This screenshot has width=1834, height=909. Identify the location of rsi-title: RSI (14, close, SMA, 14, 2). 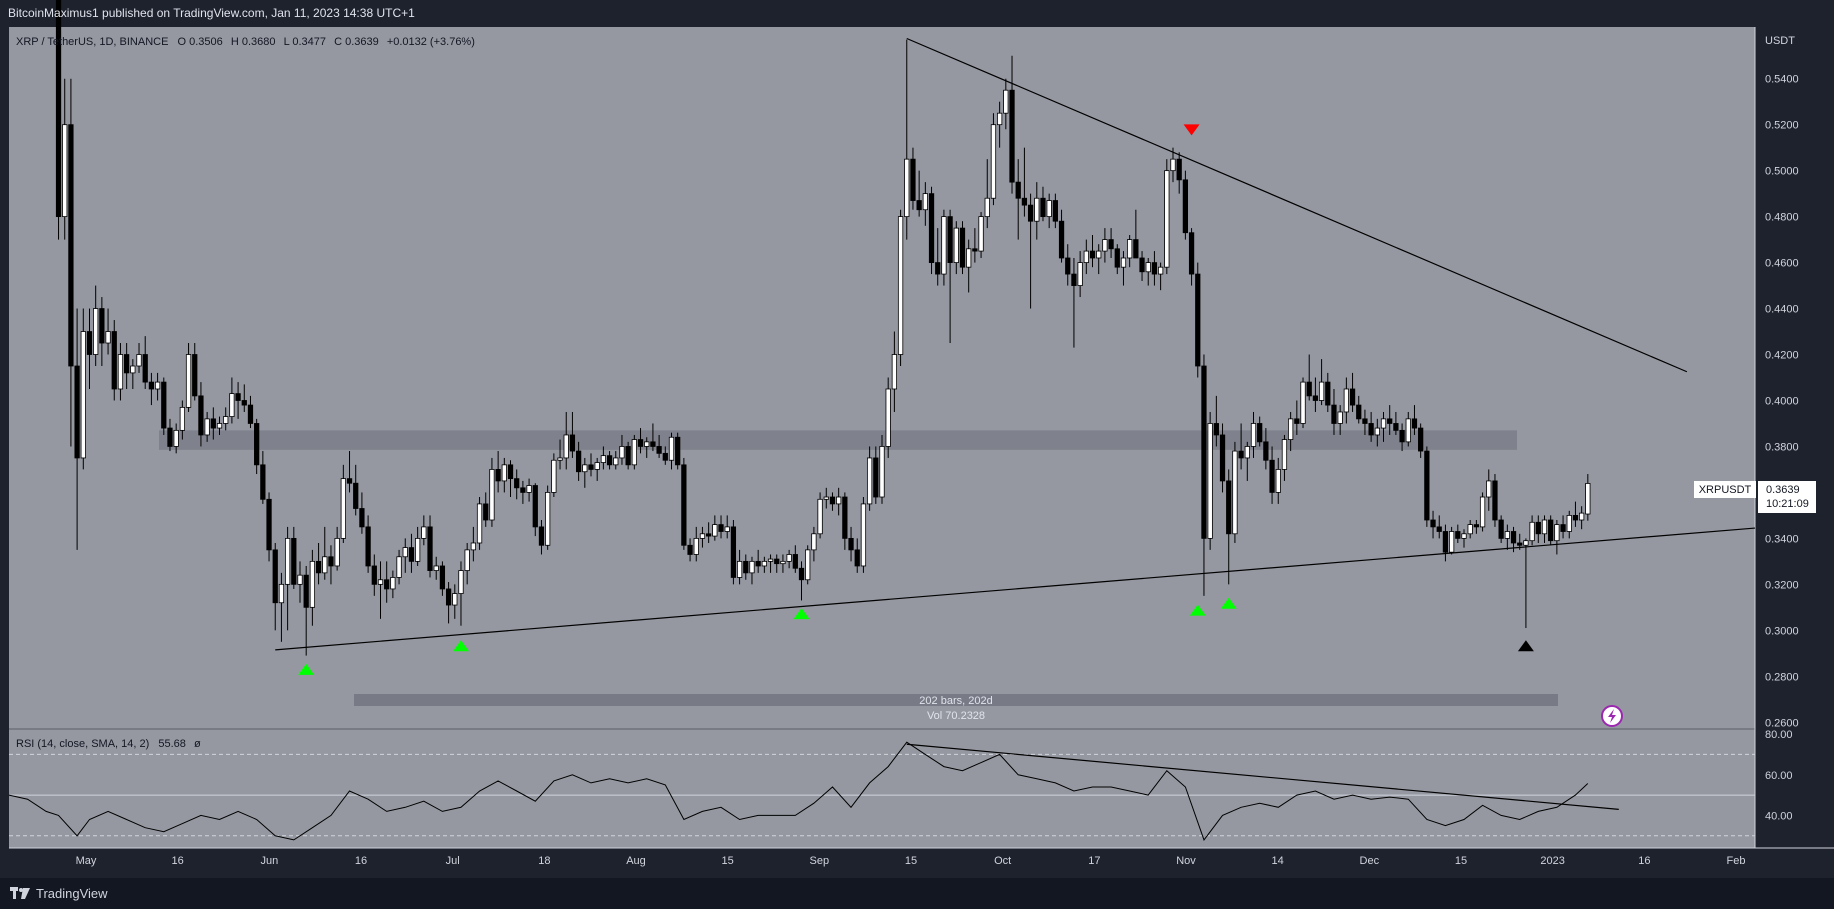
(82, 744).